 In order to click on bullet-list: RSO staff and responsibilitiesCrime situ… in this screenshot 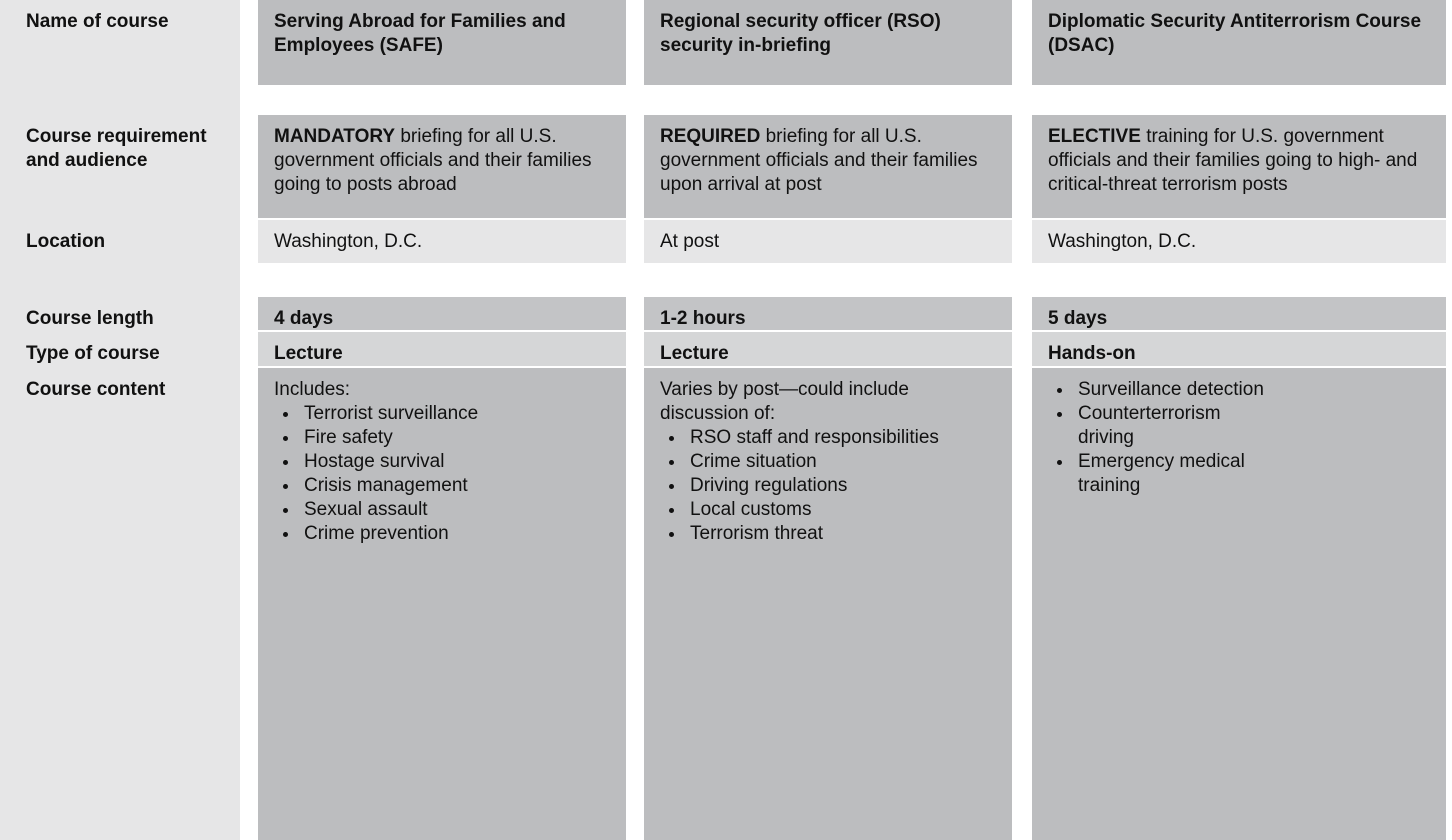, I will do `click(828, 486)`.